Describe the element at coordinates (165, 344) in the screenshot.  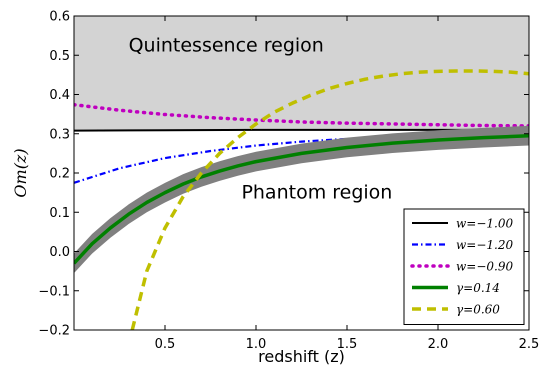
I see `x-tick-label: 0.5` at that location.